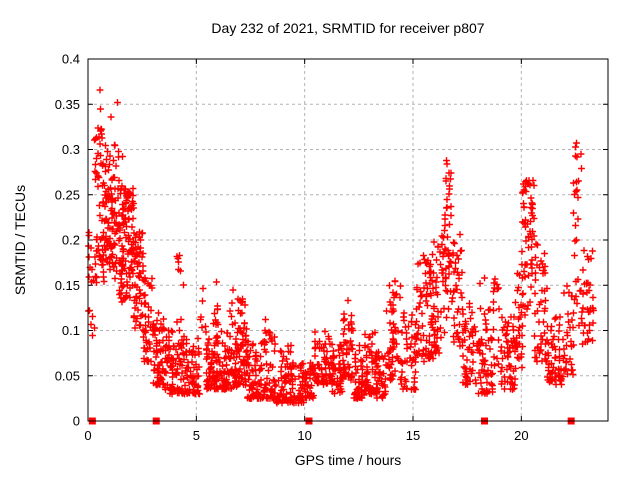 The width and height of the screenshot is (640, 480). I want to click on y-tick-label: 0.1, so click(71, 330).